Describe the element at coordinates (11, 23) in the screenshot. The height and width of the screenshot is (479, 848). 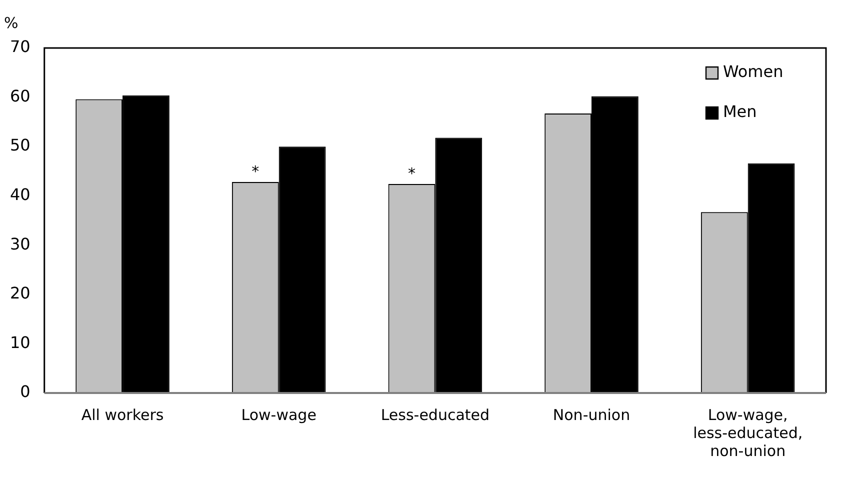
I see `y-axis-title: %` at that location.